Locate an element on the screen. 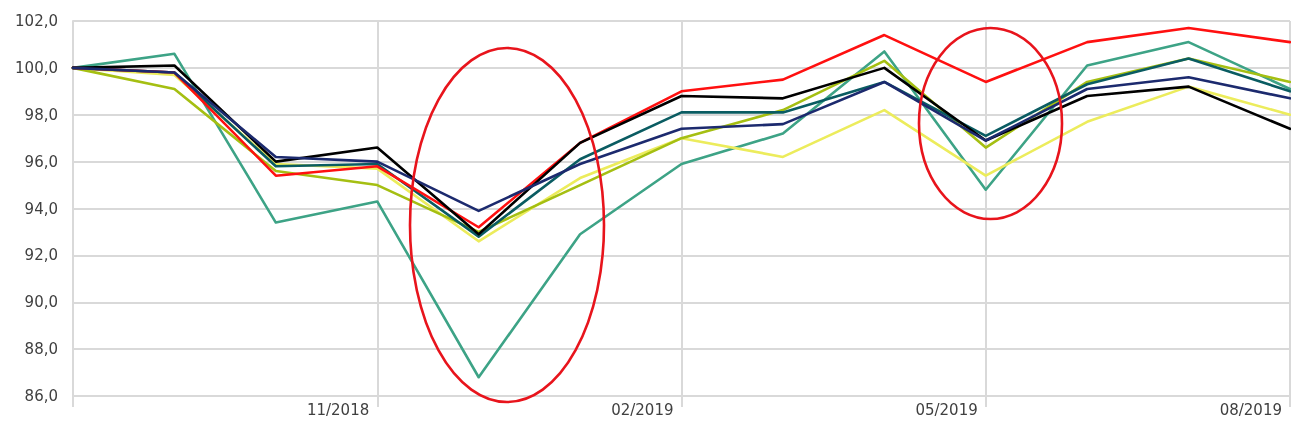  x-tick-label: 02/2019 is located at coordinates (642, 409).